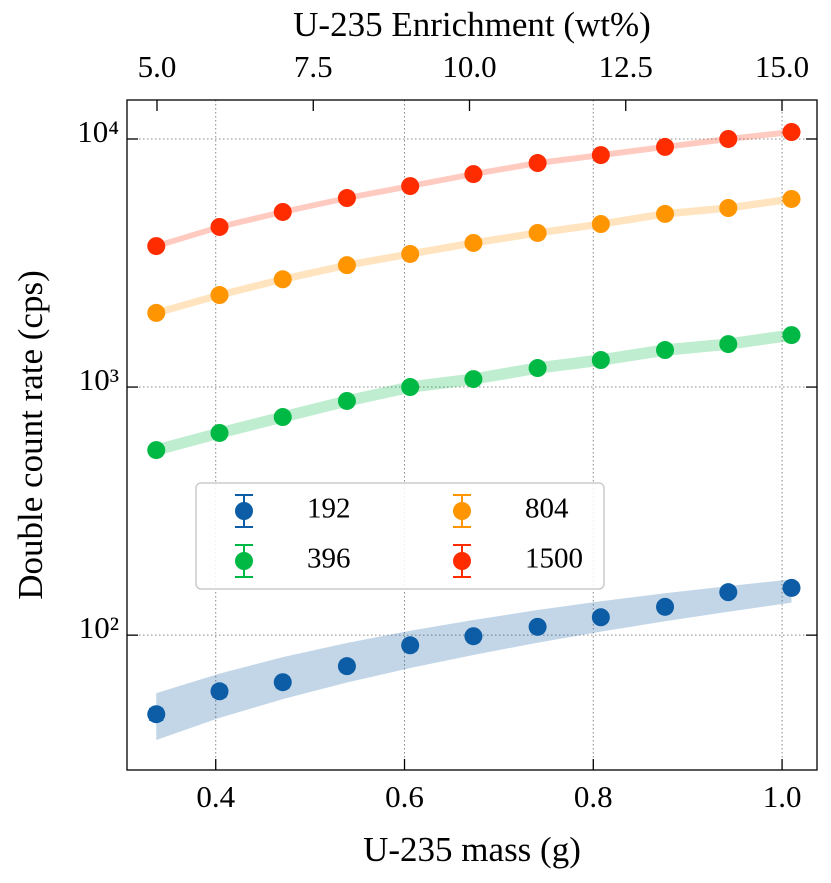 This screenshot has height=883, width=831. I want to click on x2-tick-label: 5.0, so click(157, 66).